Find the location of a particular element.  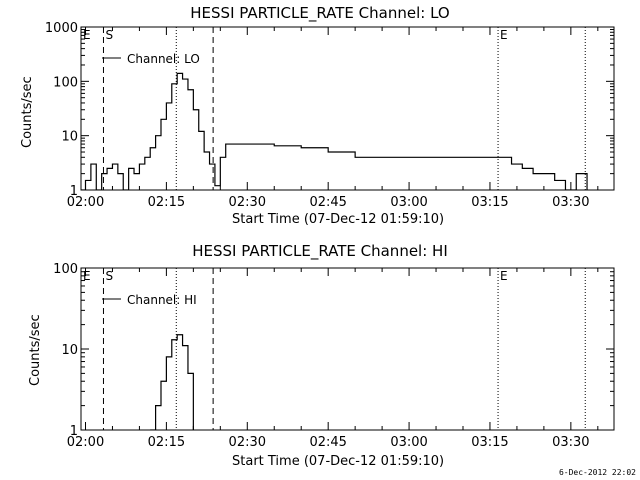

y-tick-label-lo: 1 is located at coordinates (74, 191).